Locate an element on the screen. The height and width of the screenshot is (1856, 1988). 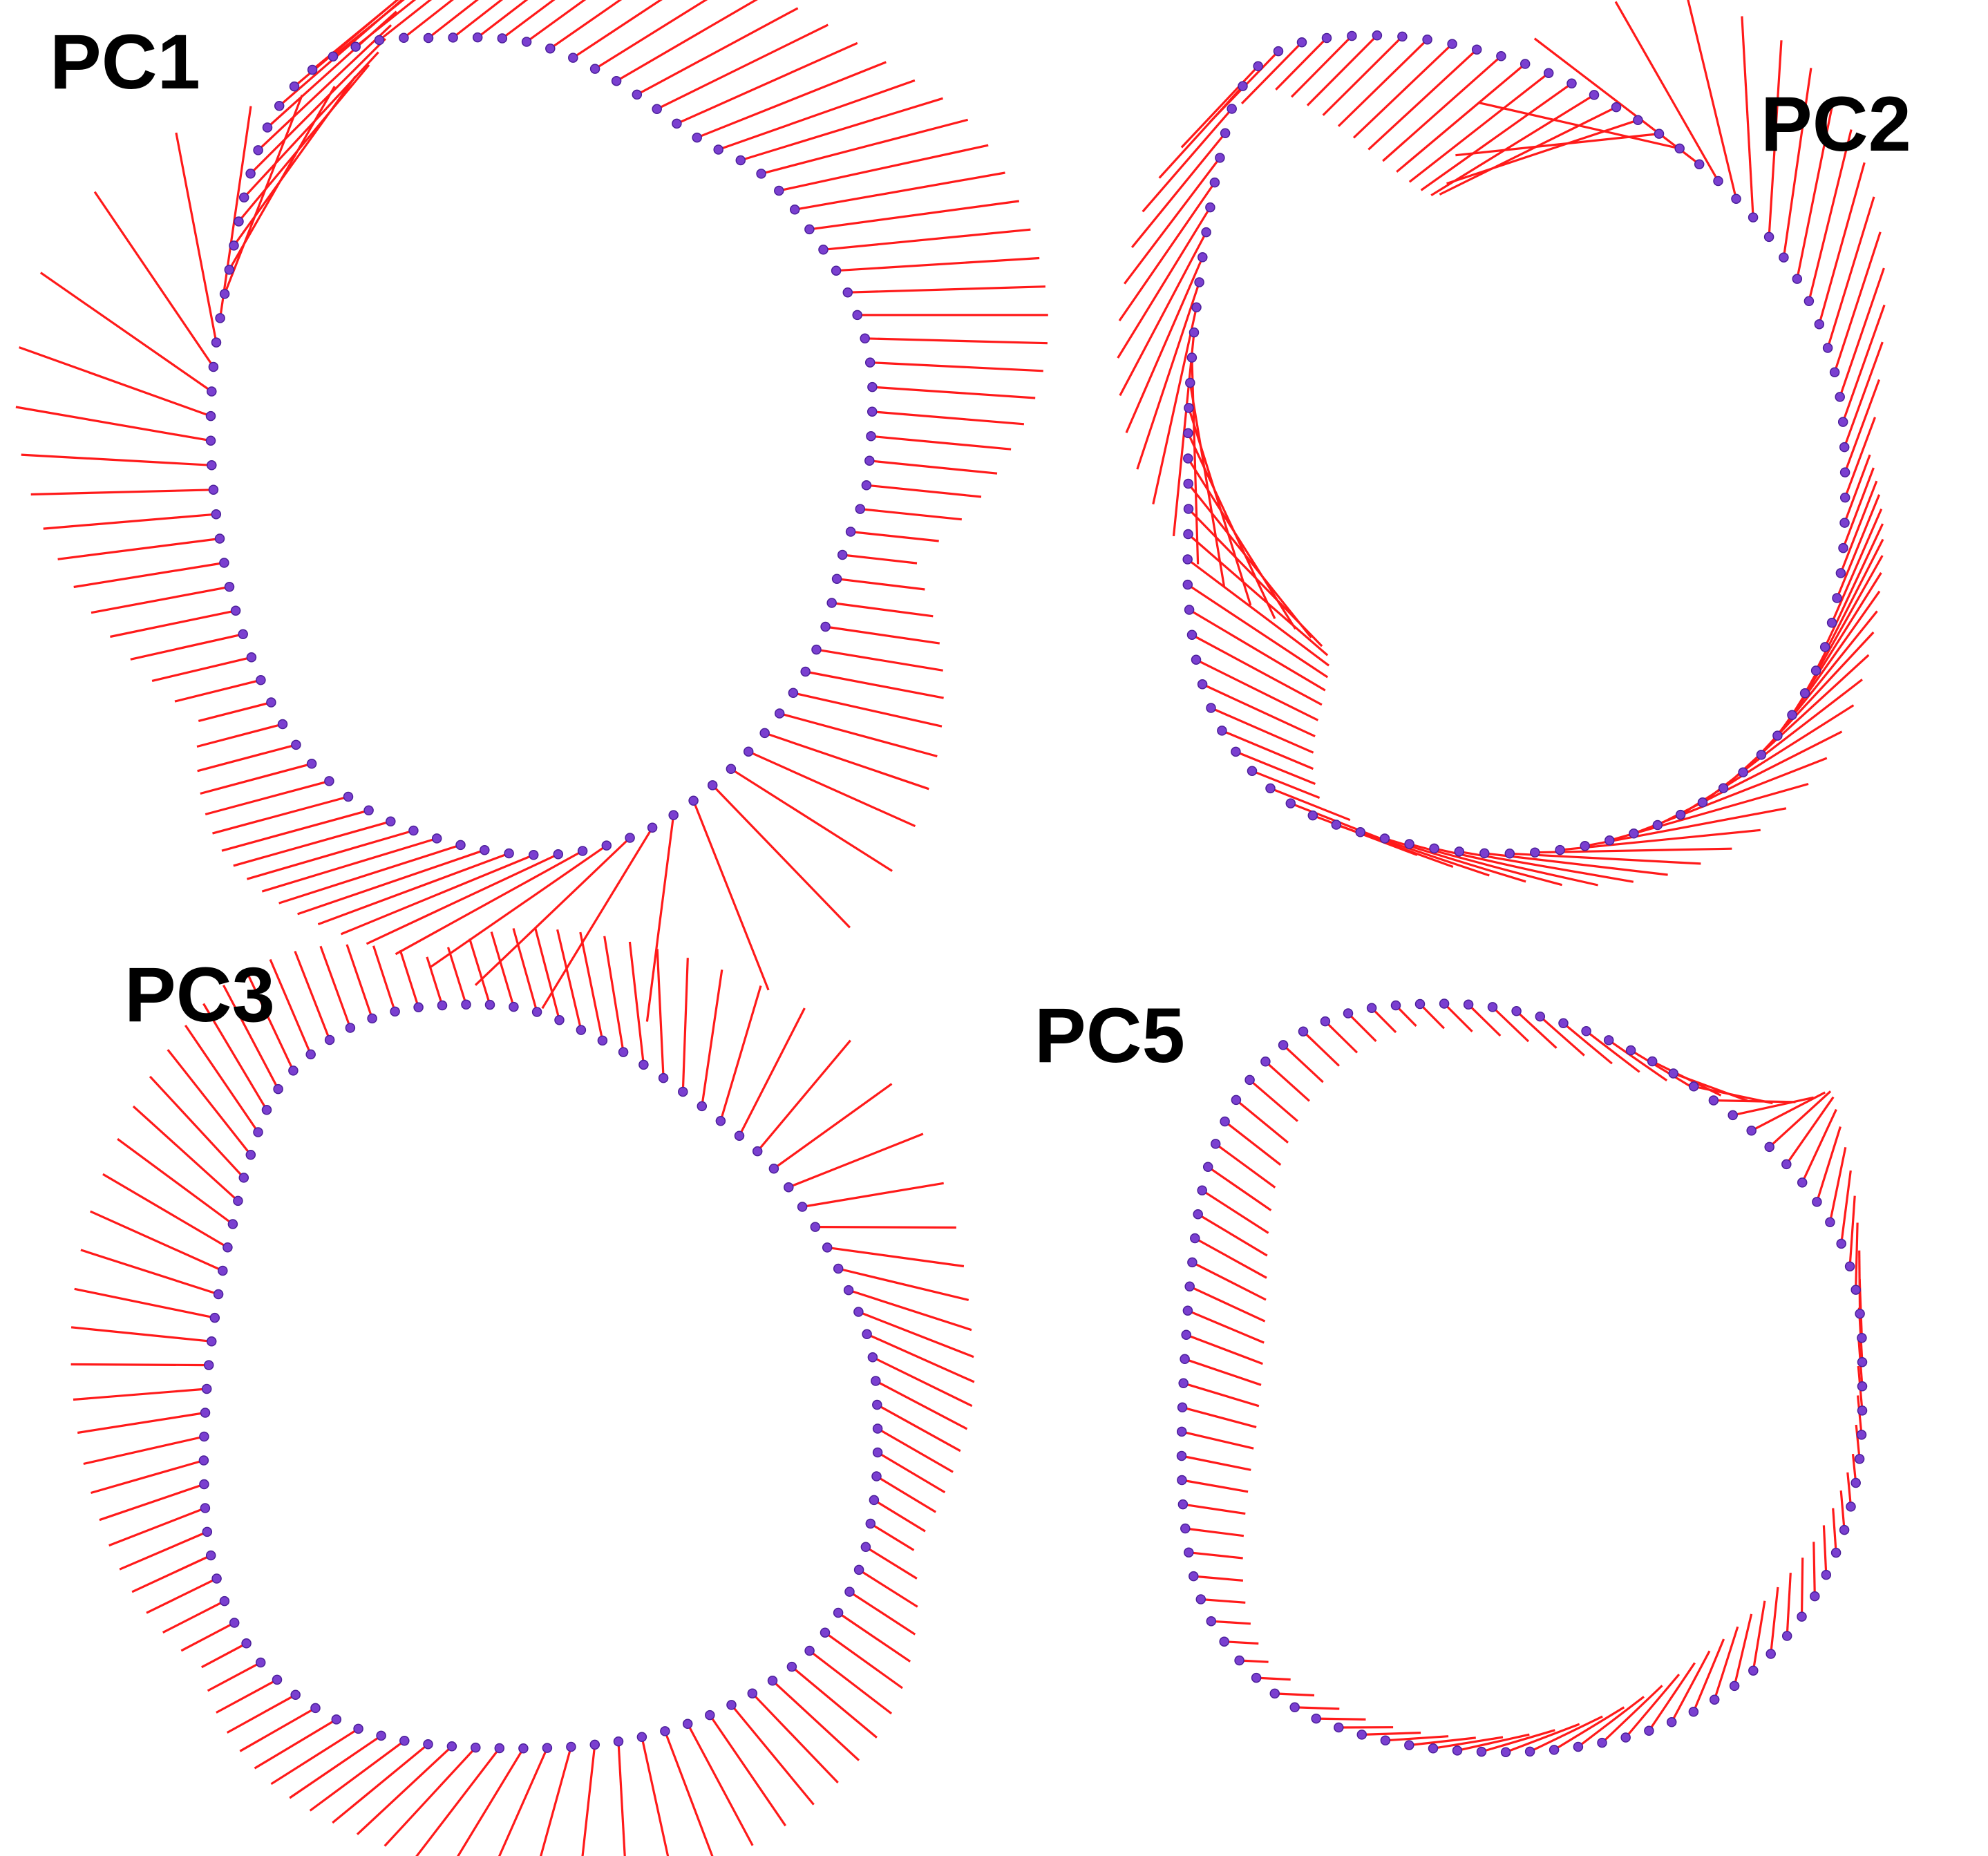
panel-label-pc3: PC3 is located at coordinates (199, 995).